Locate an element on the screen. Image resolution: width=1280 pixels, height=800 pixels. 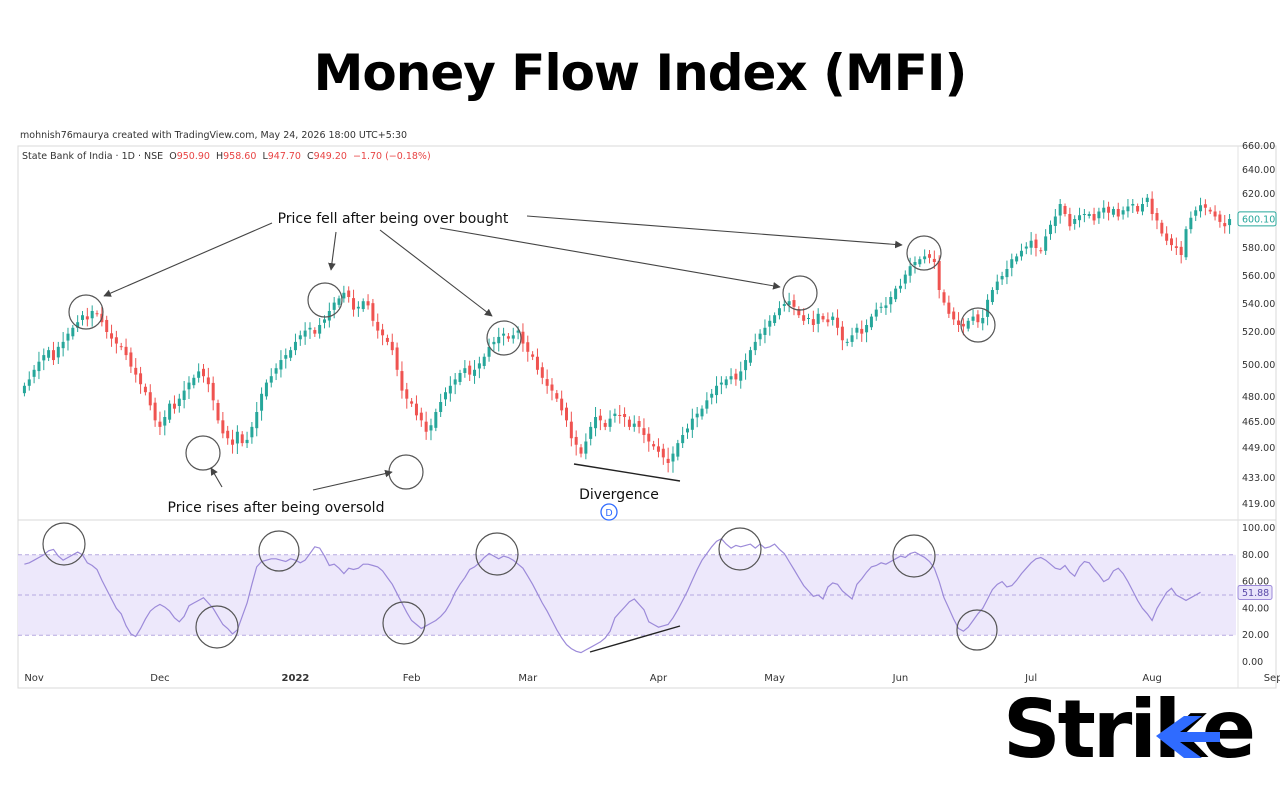
dividend-marker is located at coordinates (609, 512).